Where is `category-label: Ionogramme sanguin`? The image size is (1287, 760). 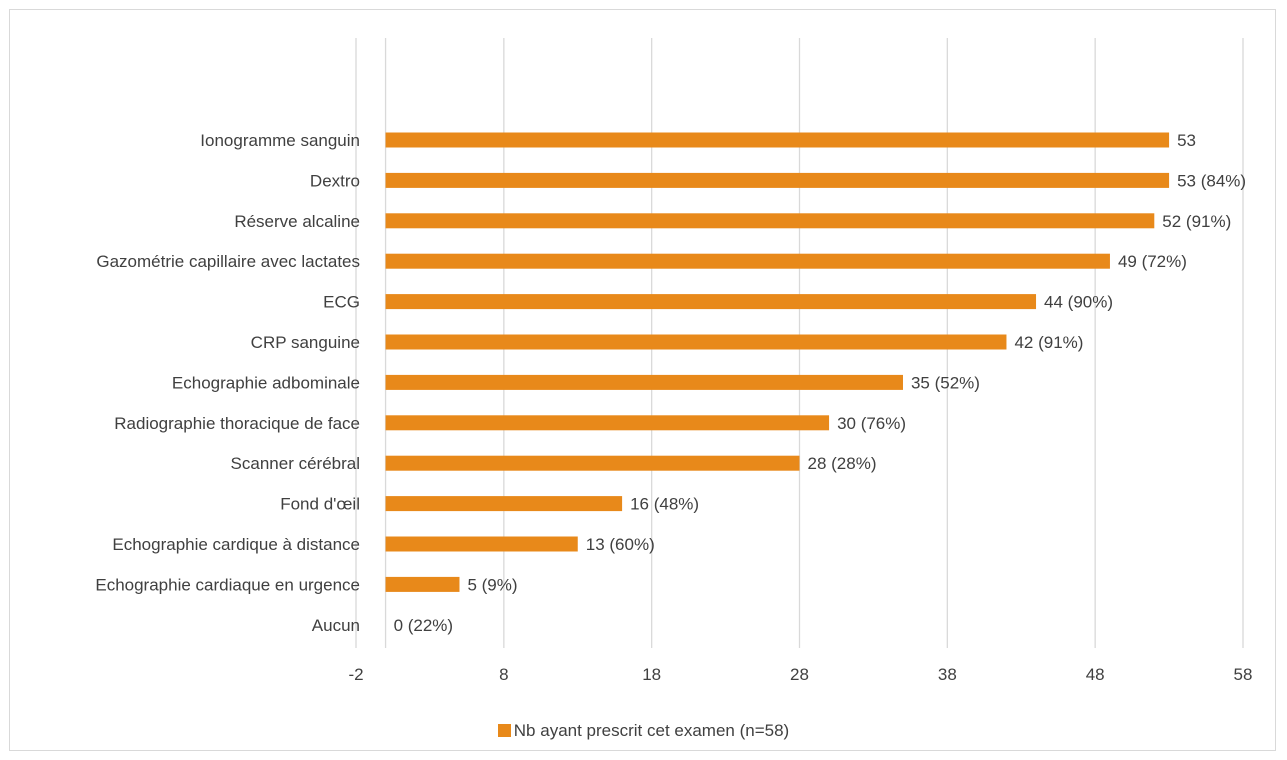 category-label: Ionogramme sanguin is located at coordinates (280, 140).